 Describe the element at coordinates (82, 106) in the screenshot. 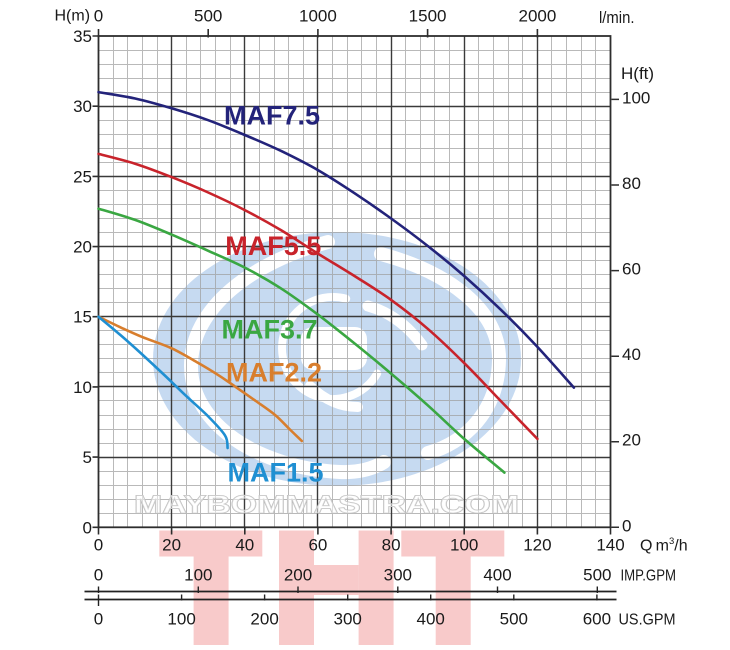

I see `svg-text: 30` at that location.